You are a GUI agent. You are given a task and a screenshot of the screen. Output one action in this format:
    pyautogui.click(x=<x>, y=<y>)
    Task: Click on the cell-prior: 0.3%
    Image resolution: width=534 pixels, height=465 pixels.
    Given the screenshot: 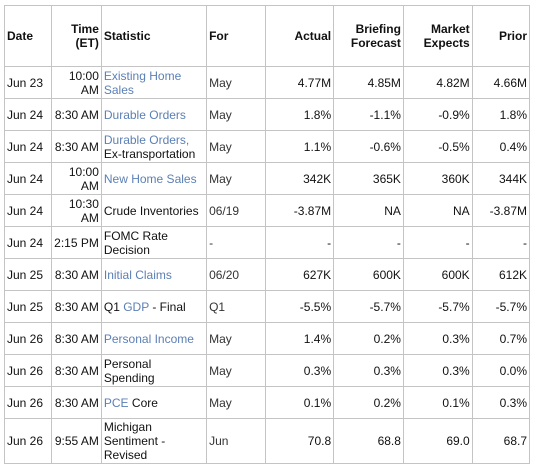 What is the action you would take?
    pyautogui.click(x=501, y=402)
    